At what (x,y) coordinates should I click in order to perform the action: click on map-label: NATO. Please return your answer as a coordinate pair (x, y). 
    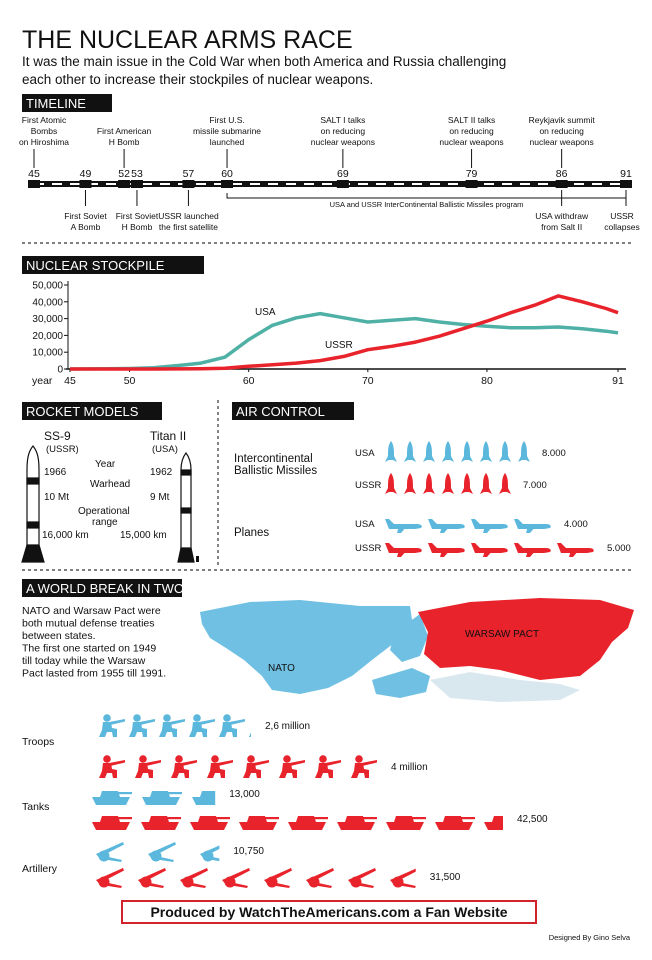
    Looking at the image, I should click on (281, 668).